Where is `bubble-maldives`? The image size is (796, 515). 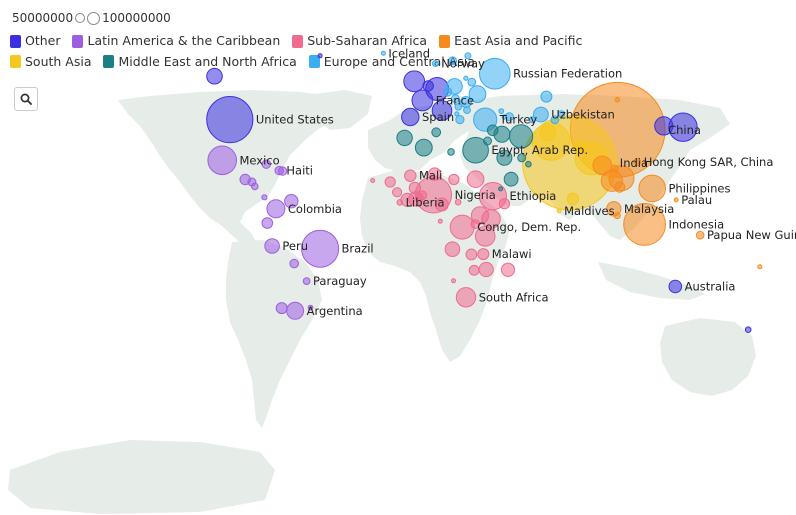 bubble-maldives is located at coordinates (559, 211).